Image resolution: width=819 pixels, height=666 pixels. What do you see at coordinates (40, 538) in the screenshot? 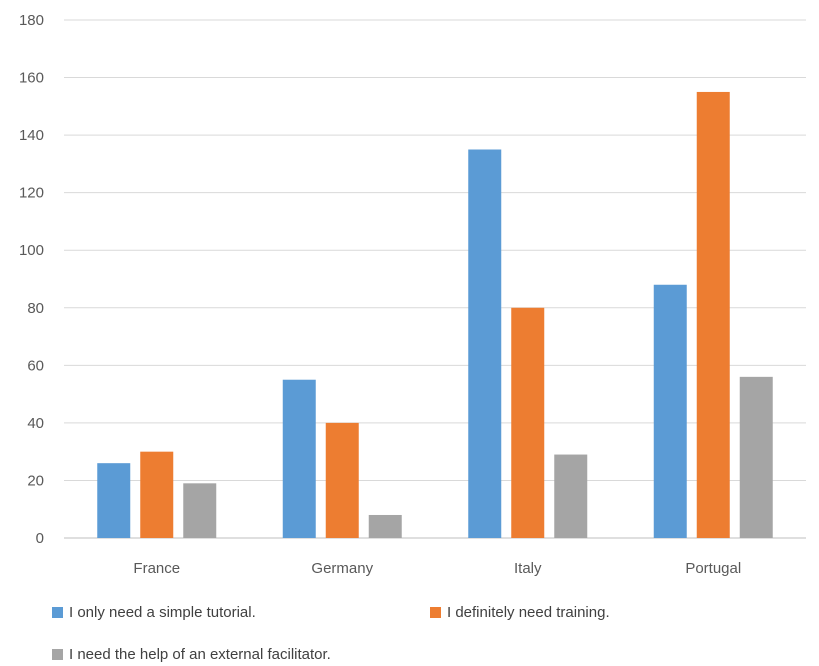
I see `y-tick-label: 0` at bounding box center [40, 538].